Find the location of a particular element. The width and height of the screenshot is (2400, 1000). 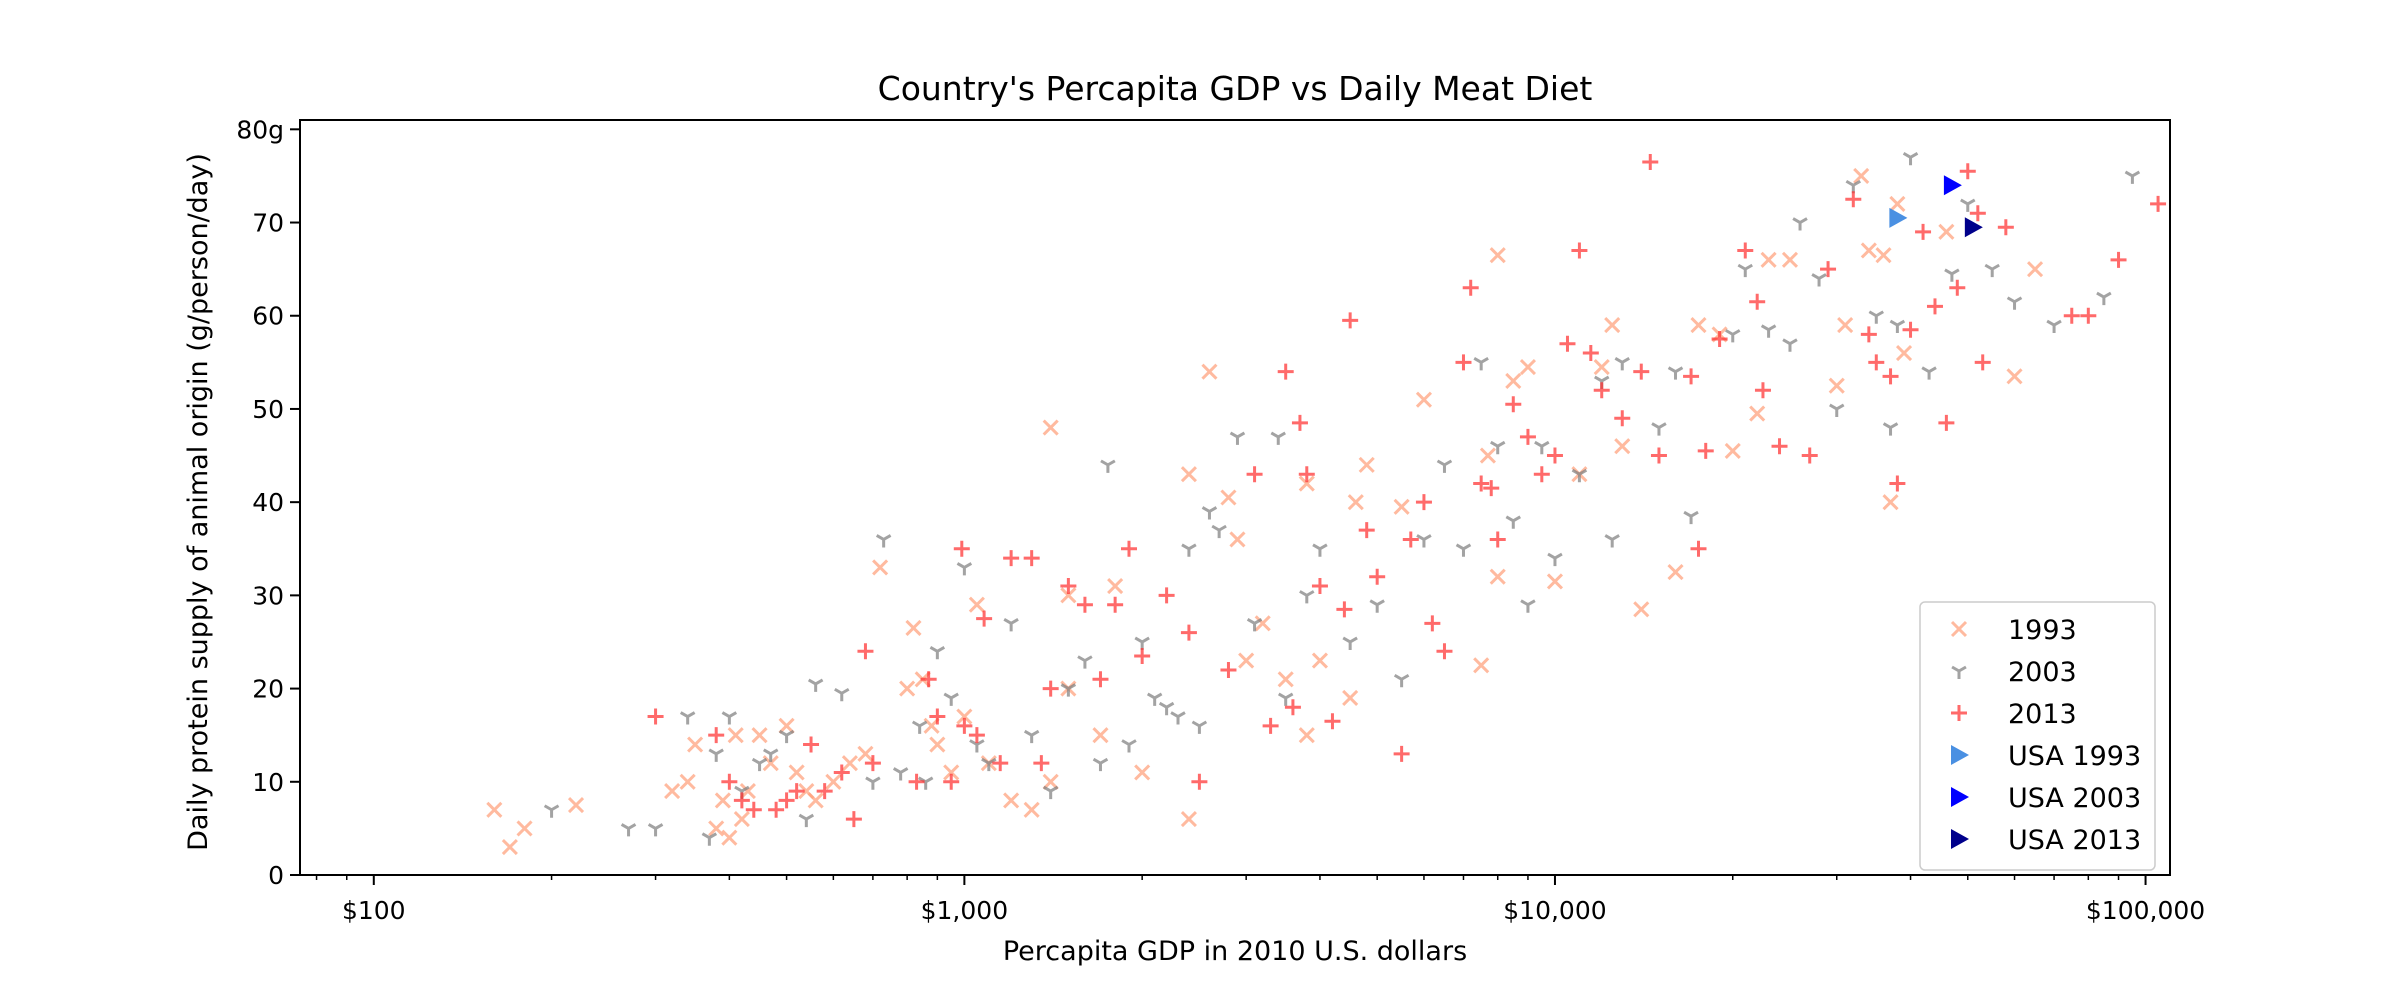

y-tick-label: 20 is located at coordinates (268, 689).